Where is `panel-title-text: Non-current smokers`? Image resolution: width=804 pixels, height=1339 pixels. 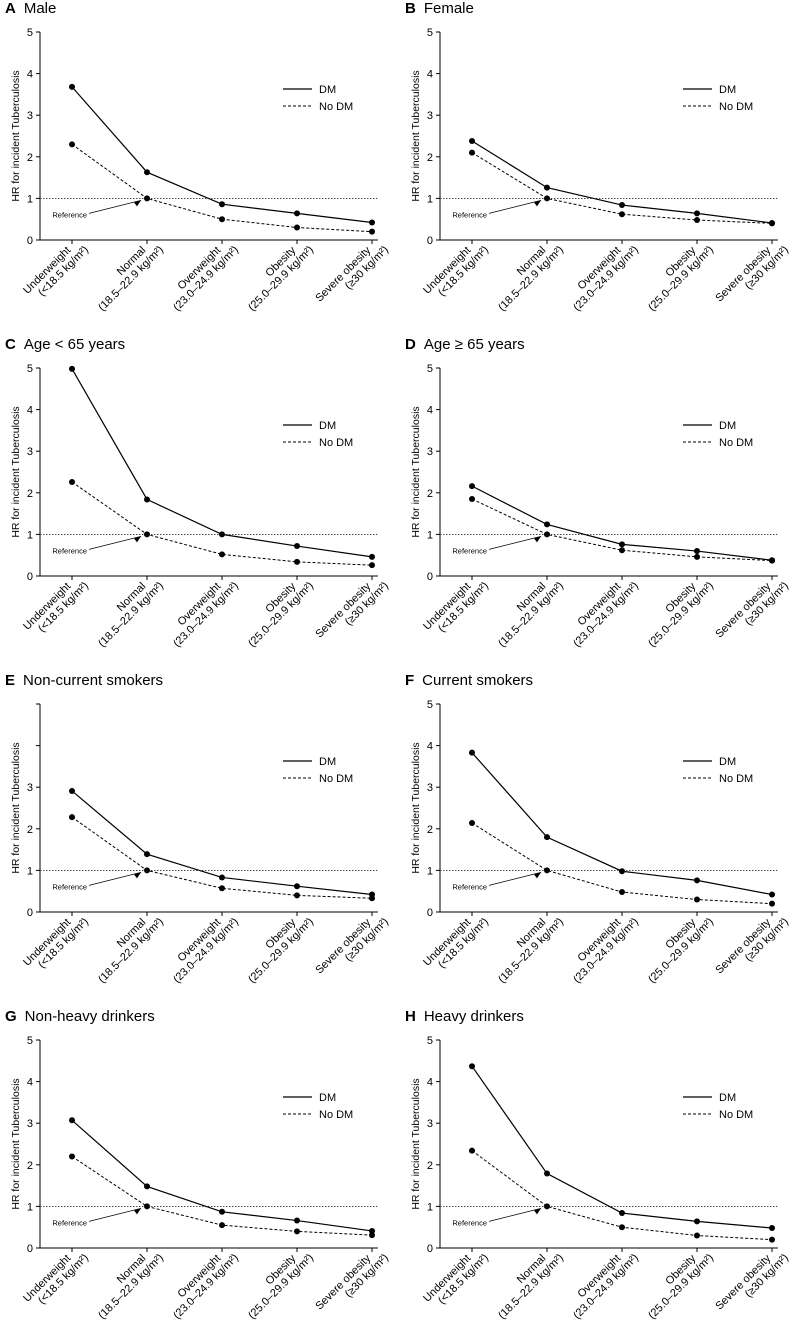
panel-title-text: Non-current smokers is located at coordinates (93, 680).